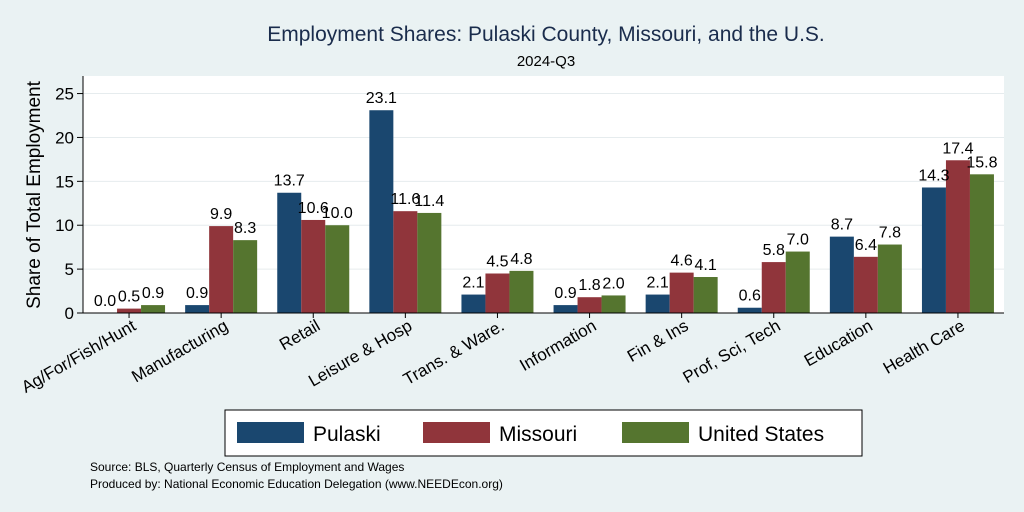  I want to click on legend-label: Missouri, so click(538, 434).